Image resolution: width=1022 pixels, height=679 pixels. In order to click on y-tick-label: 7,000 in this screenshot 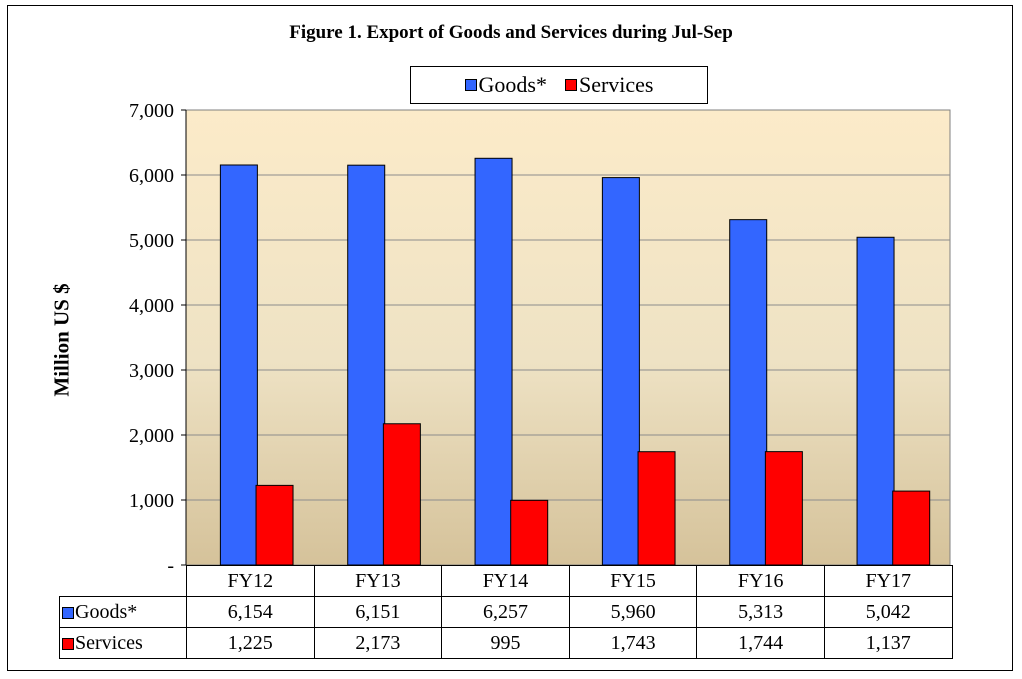, I will do `click(151, 111)`.